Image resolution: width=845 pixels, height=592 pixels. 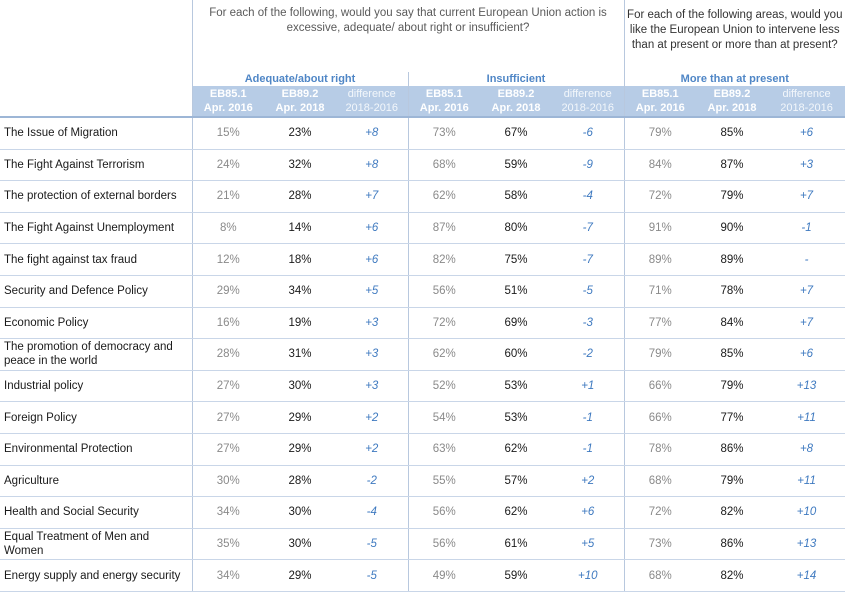 What do you see at coordinates (227, 196) in the screenshot?
I see `value-2016: 21%` at bounding box center [227, 196].